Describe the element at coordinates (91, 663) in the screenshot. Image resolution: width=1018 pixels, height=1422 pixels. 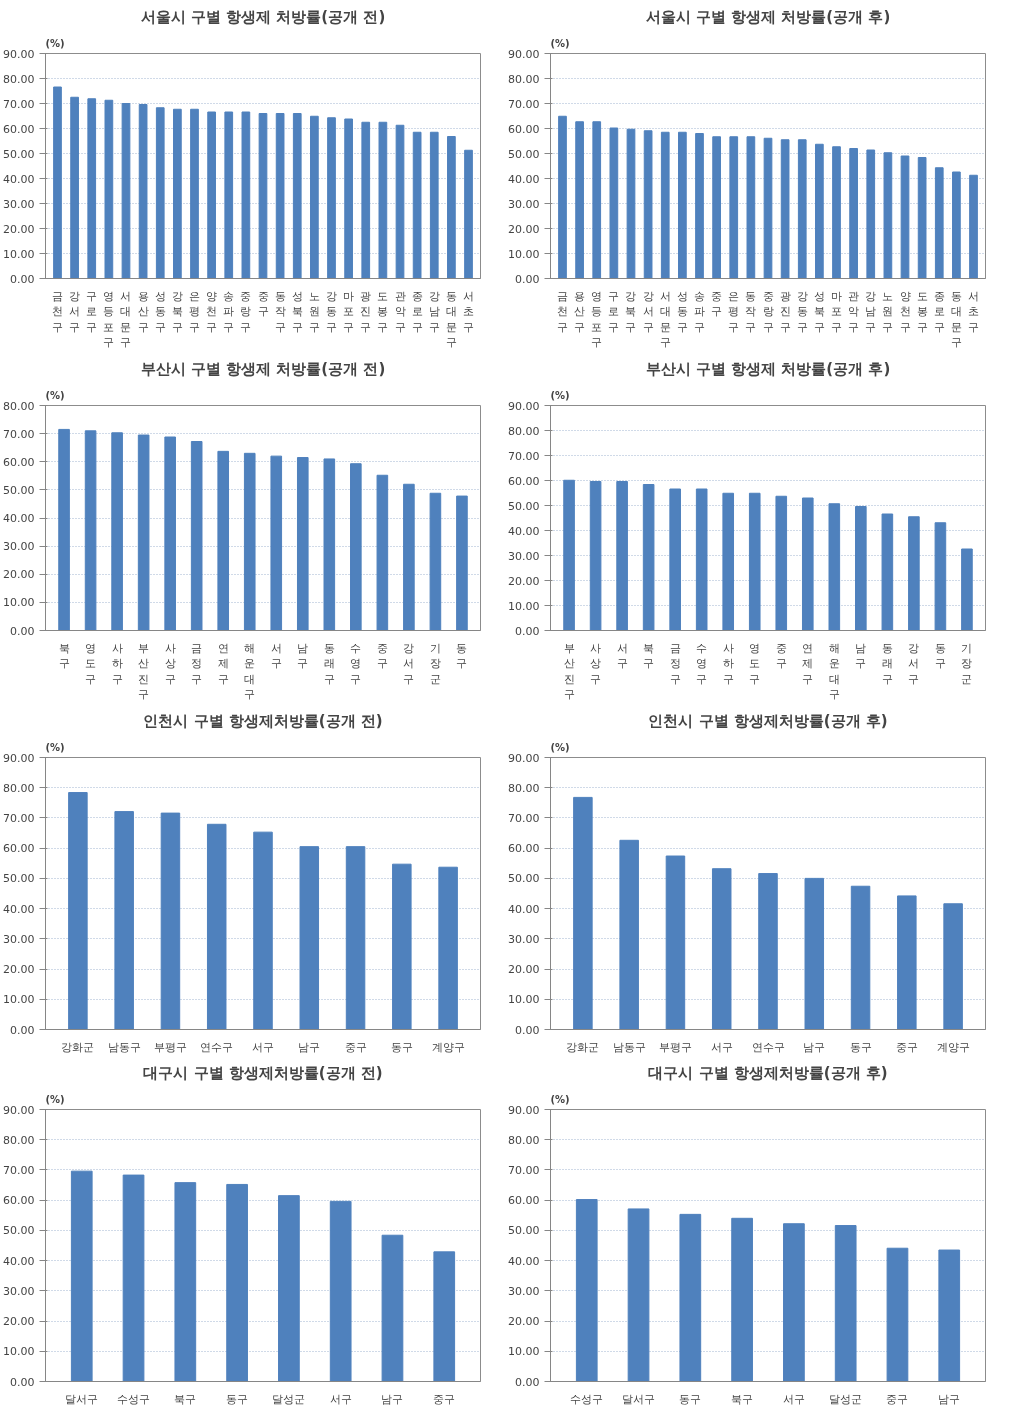
I see `x-tick-label: 영도구` at that location.